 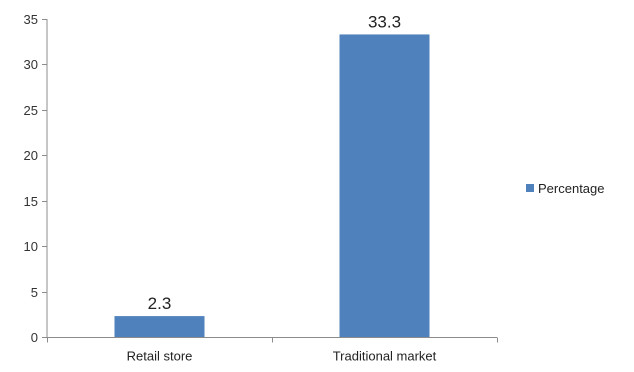 What do you see at coordinates (160, 303) in the screenshot?
I see `data-label: 2.3` at bounding box center [160, 303].